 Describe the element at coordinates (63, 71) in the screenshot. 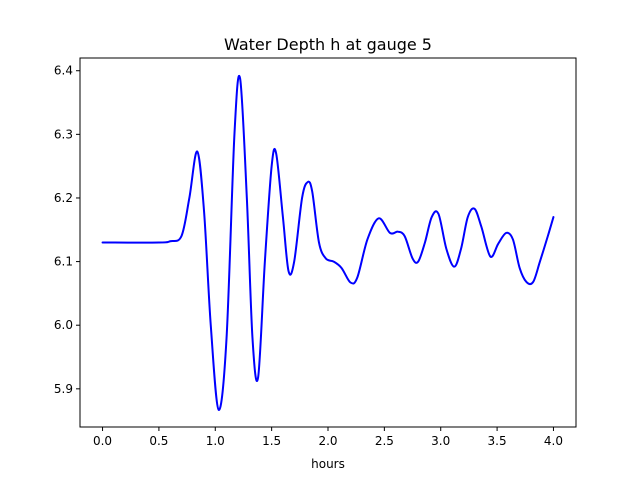

I see `y-tick-label: 6.4` at that location.